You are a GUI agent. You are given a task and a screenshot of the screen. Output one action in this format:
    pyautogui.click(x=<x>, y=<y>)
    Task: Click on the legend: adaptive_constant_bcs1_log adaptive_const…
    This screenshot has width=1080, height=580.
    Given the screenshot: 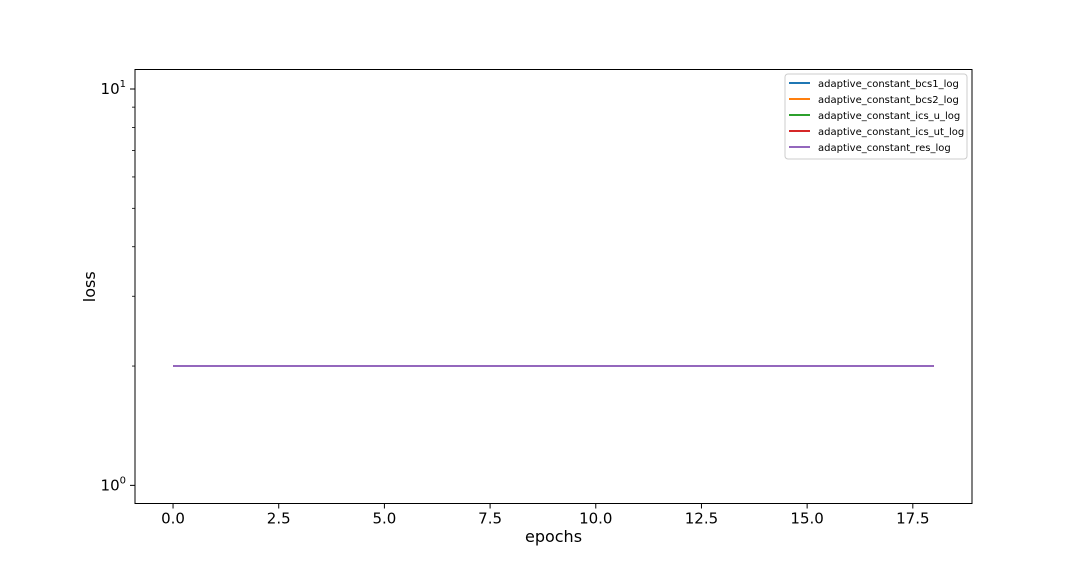 What is the action you would take?
    pyautogui.click(x=876, y=116)
    